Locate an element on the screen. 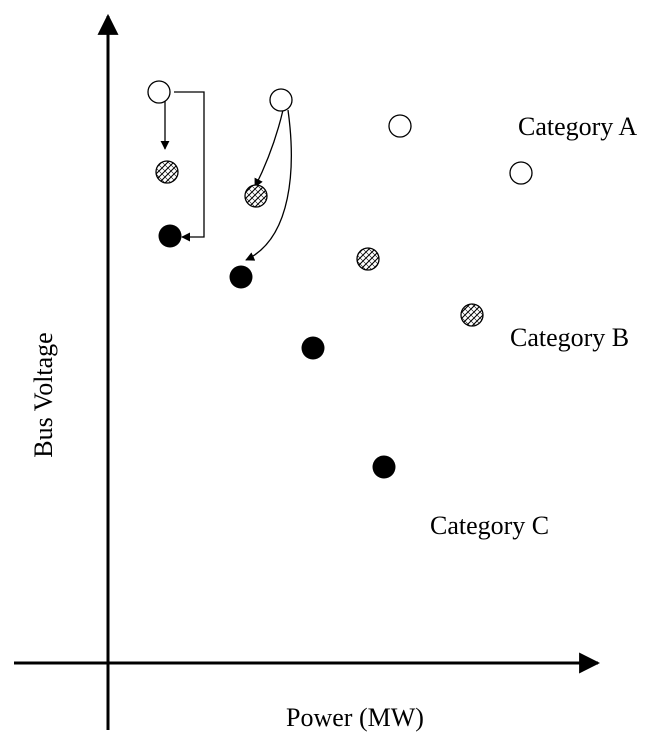 The image size is (668, 734). point-a3 is located at coordinates (400, 126).